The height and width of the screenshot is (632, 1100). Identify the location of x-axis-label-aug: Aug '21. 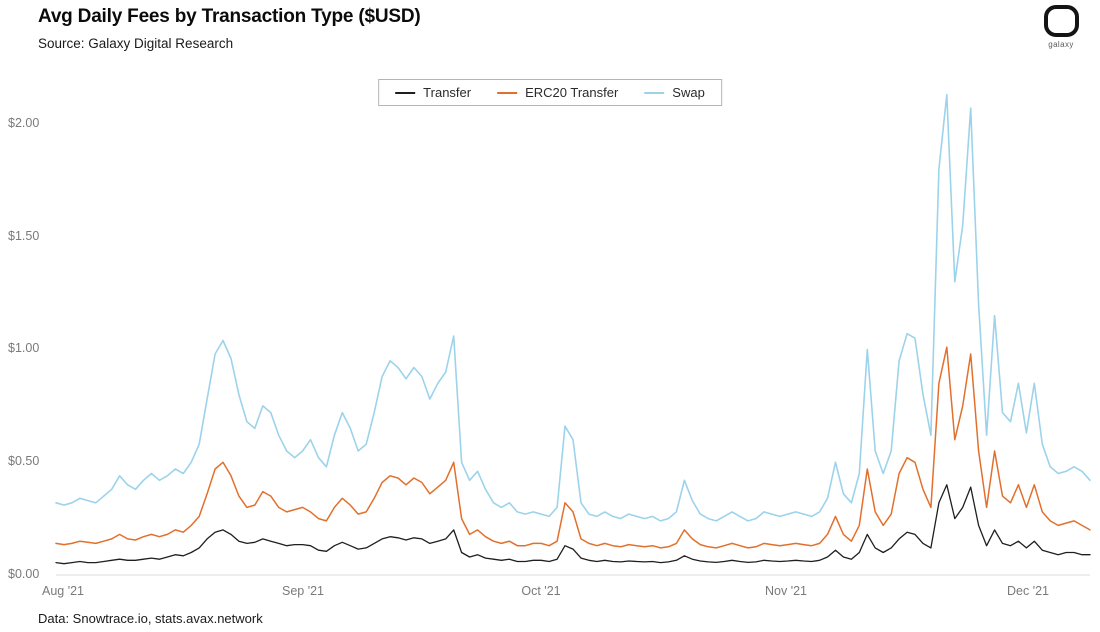
(63, 591).